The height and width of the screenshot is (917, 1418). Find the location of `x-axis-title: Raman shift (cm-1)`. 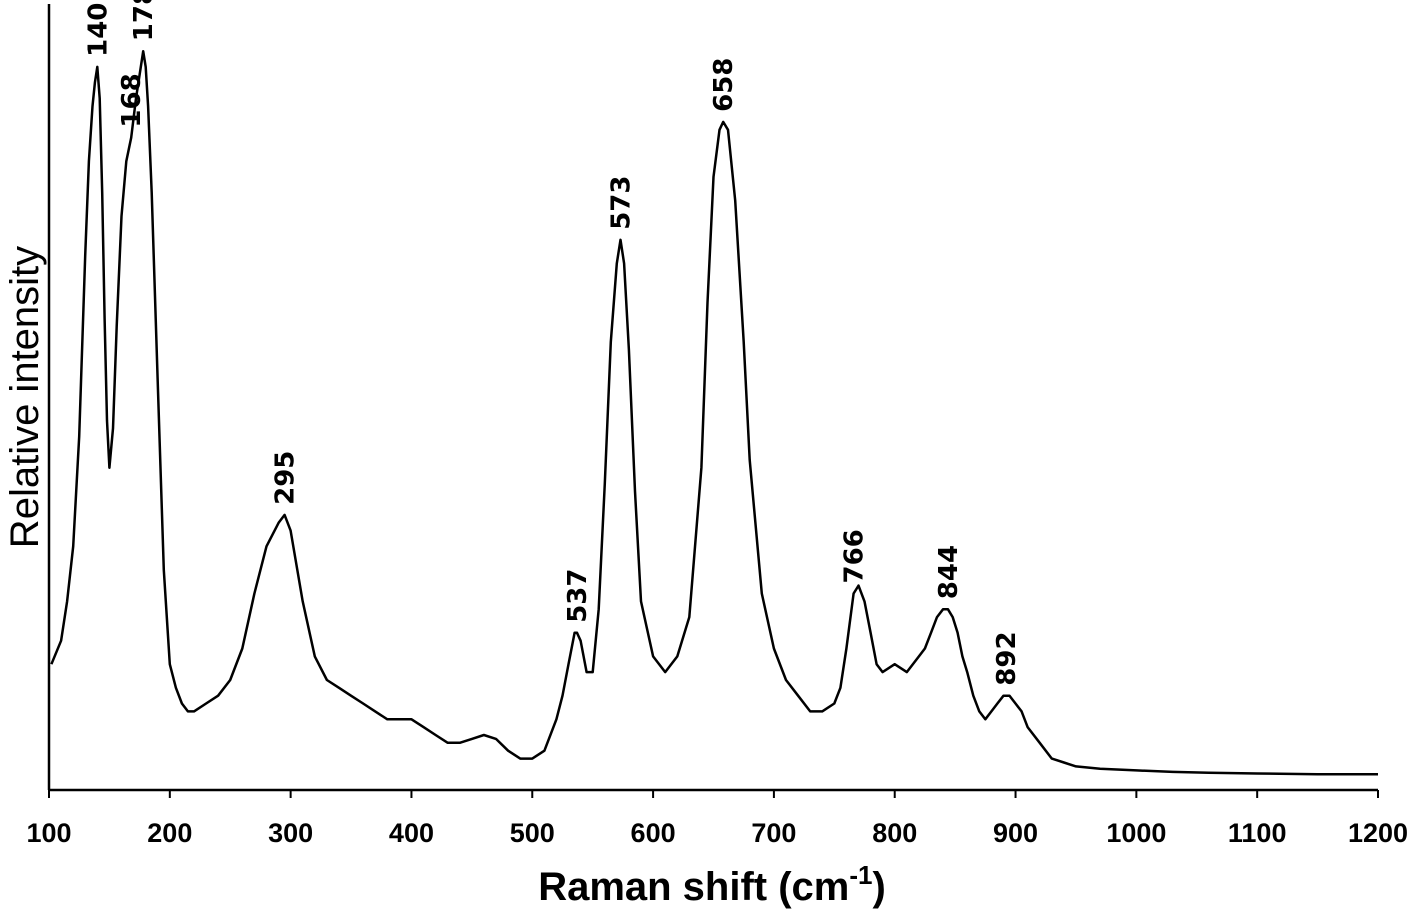

x-axis-title: Raman shift (cm-1) is located at coordinates (712, 884).